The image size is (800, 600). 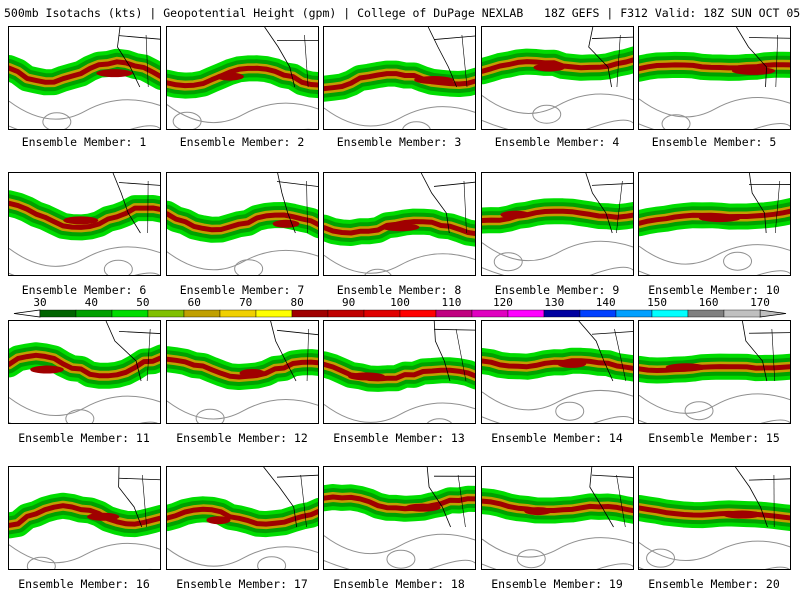 I want to click on colorbar-tick-label: 60, so click(x=194, y=302).